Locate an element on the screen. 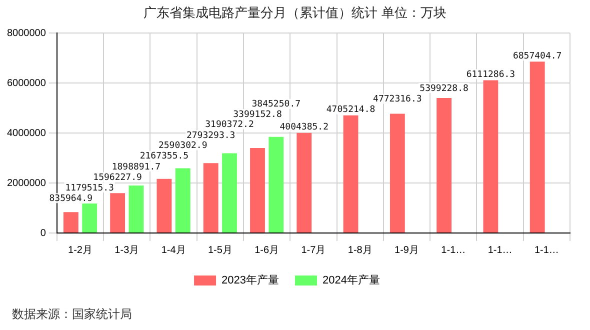 This screenshot has width=590, height=330. data-label: 2590302.9 is located at coordinates (183, 146).